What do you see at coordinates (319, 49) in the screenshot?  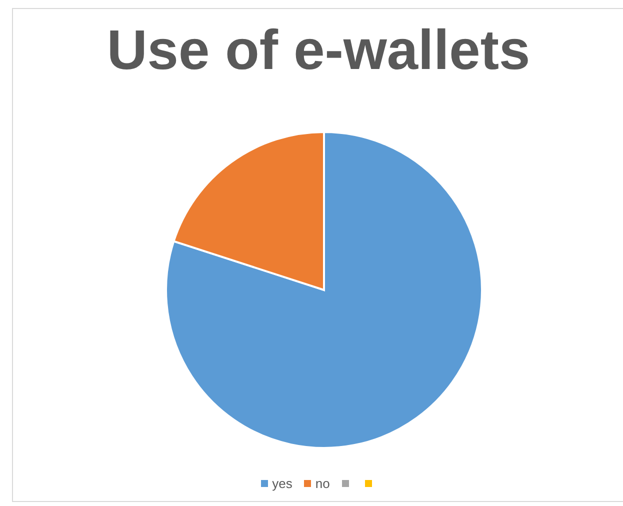 I see `chart-title: Use of e-wallets` at bounding box center [319, 49].